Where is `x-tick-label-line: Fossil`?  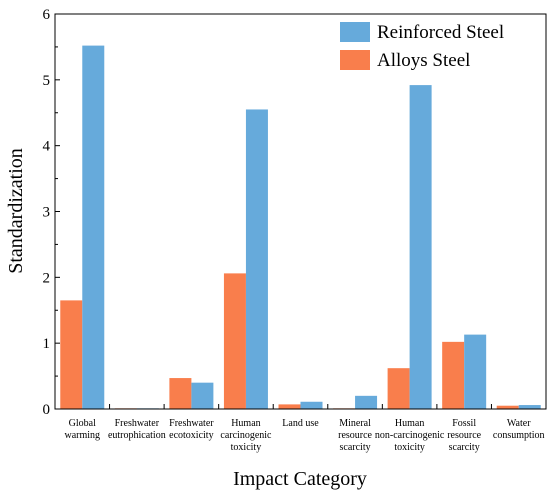
x-tick-label-line: Fossil is located at coordinates (464, 423).